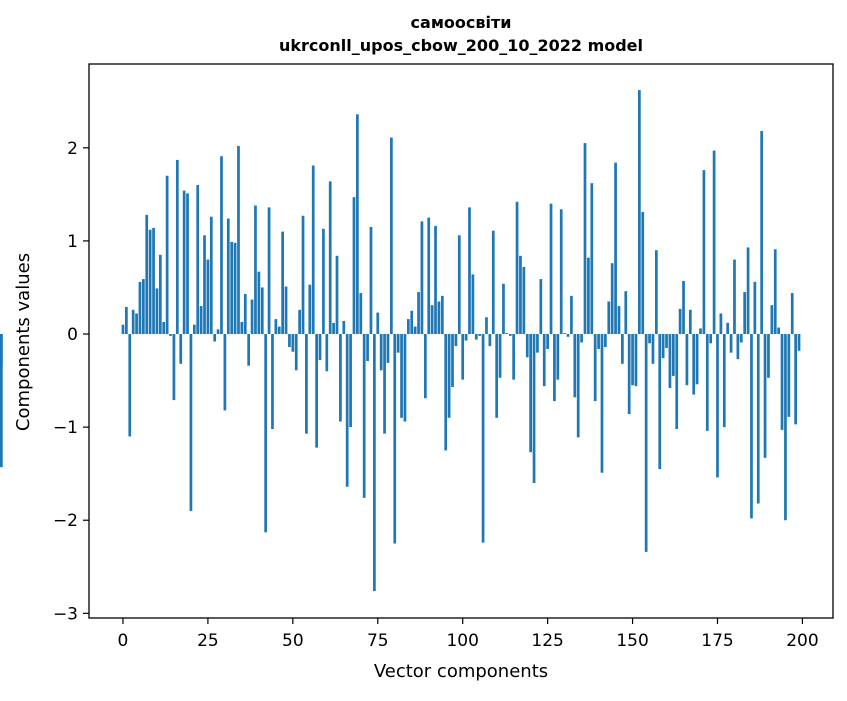  What do you see at coordinates (1, 401) in the screenshot?
I see `bar-component-undefined` at bounding box center [1, 401].